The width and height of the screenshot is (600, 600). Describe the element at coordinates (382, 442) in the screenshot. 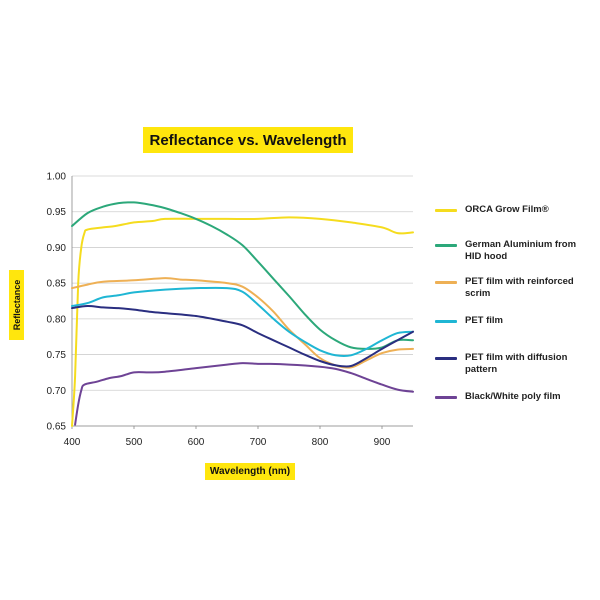

I see `x-tick-label: 900` at that location.